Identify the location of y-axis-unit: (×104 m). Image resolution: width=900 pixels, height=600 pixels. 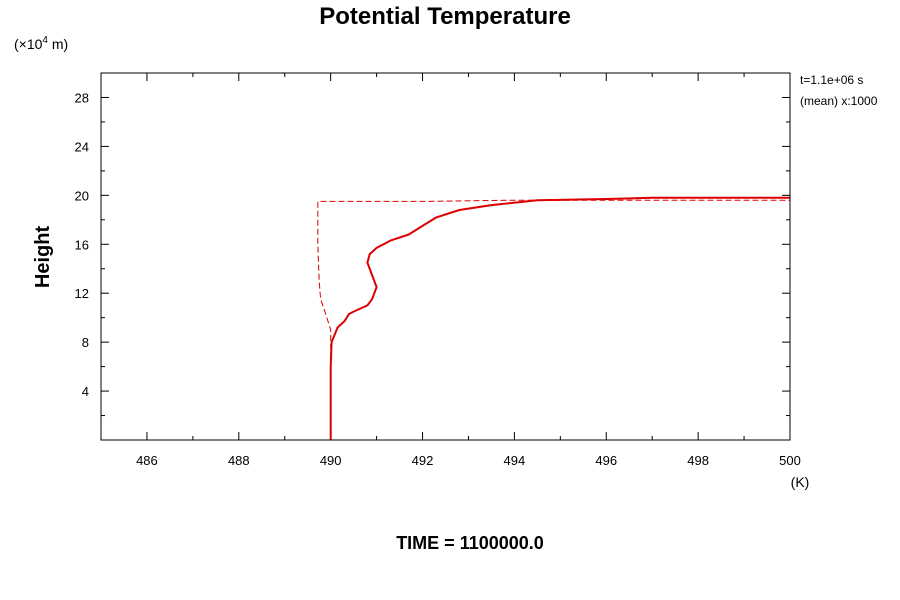
(41, 43).